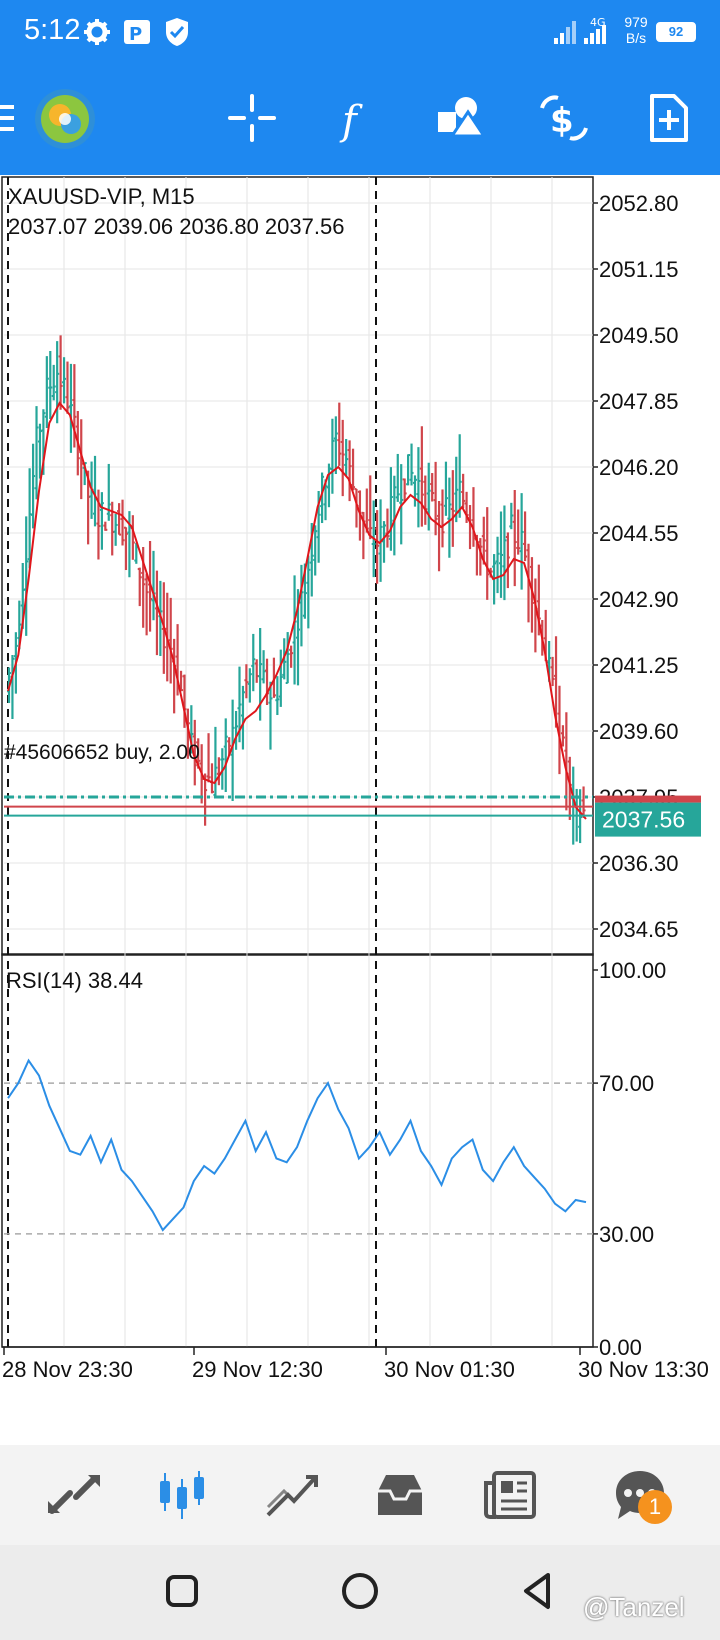 Image resolution: width=720 pixels, height=1640 pixels. What do you see at coordinates (639, 401) in the screenshot?
I see `price-tick-label: 2047.85` at bounding box center [639, 401].